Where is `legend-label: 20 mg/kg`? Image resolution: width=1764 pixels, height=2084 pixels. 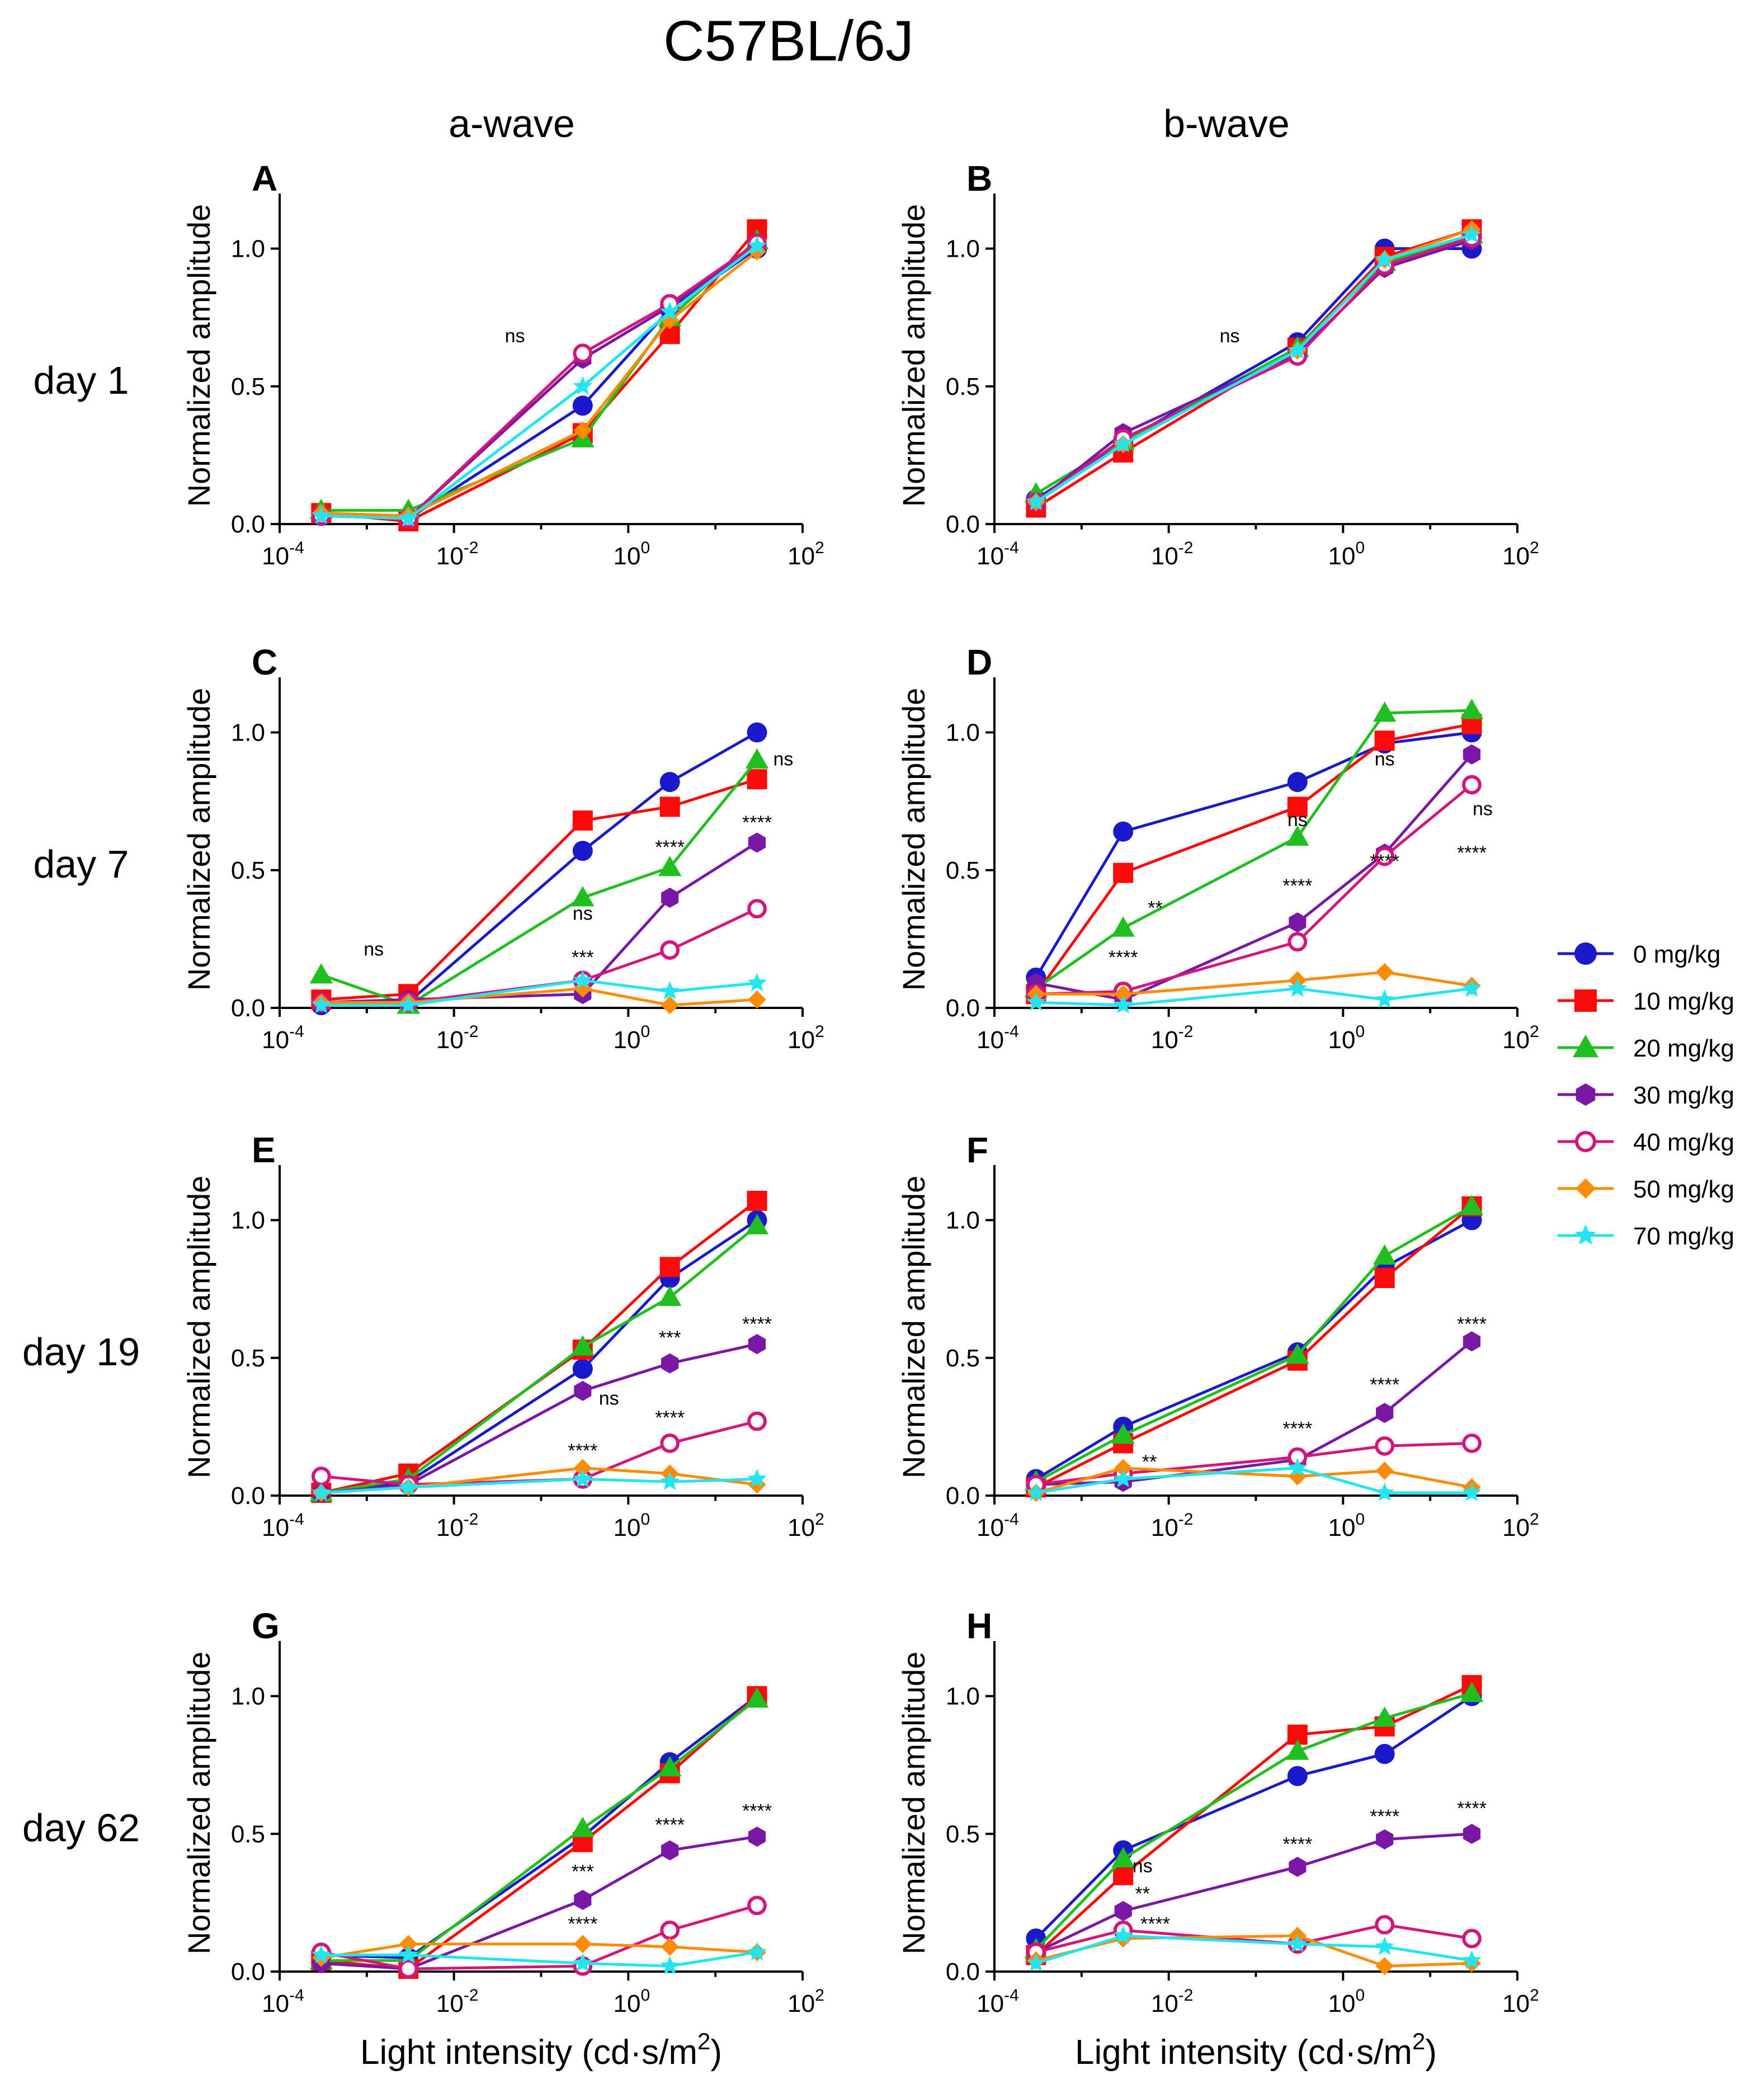
legend-label: 20 mg/kg is located at coordinates (1683, 1048).